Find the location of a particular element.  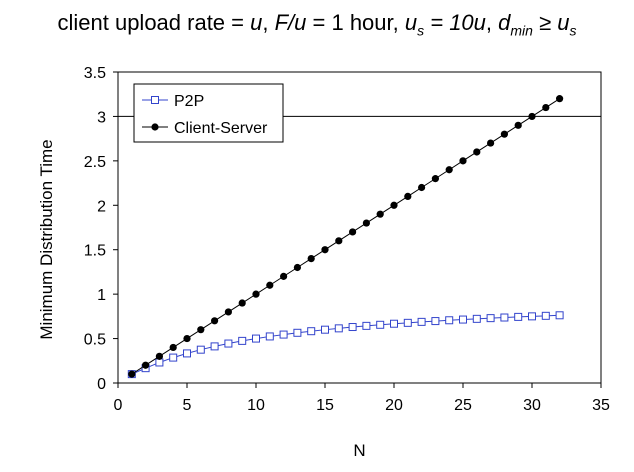

x-tick-label: 0 is located at coordinates (118, 405).